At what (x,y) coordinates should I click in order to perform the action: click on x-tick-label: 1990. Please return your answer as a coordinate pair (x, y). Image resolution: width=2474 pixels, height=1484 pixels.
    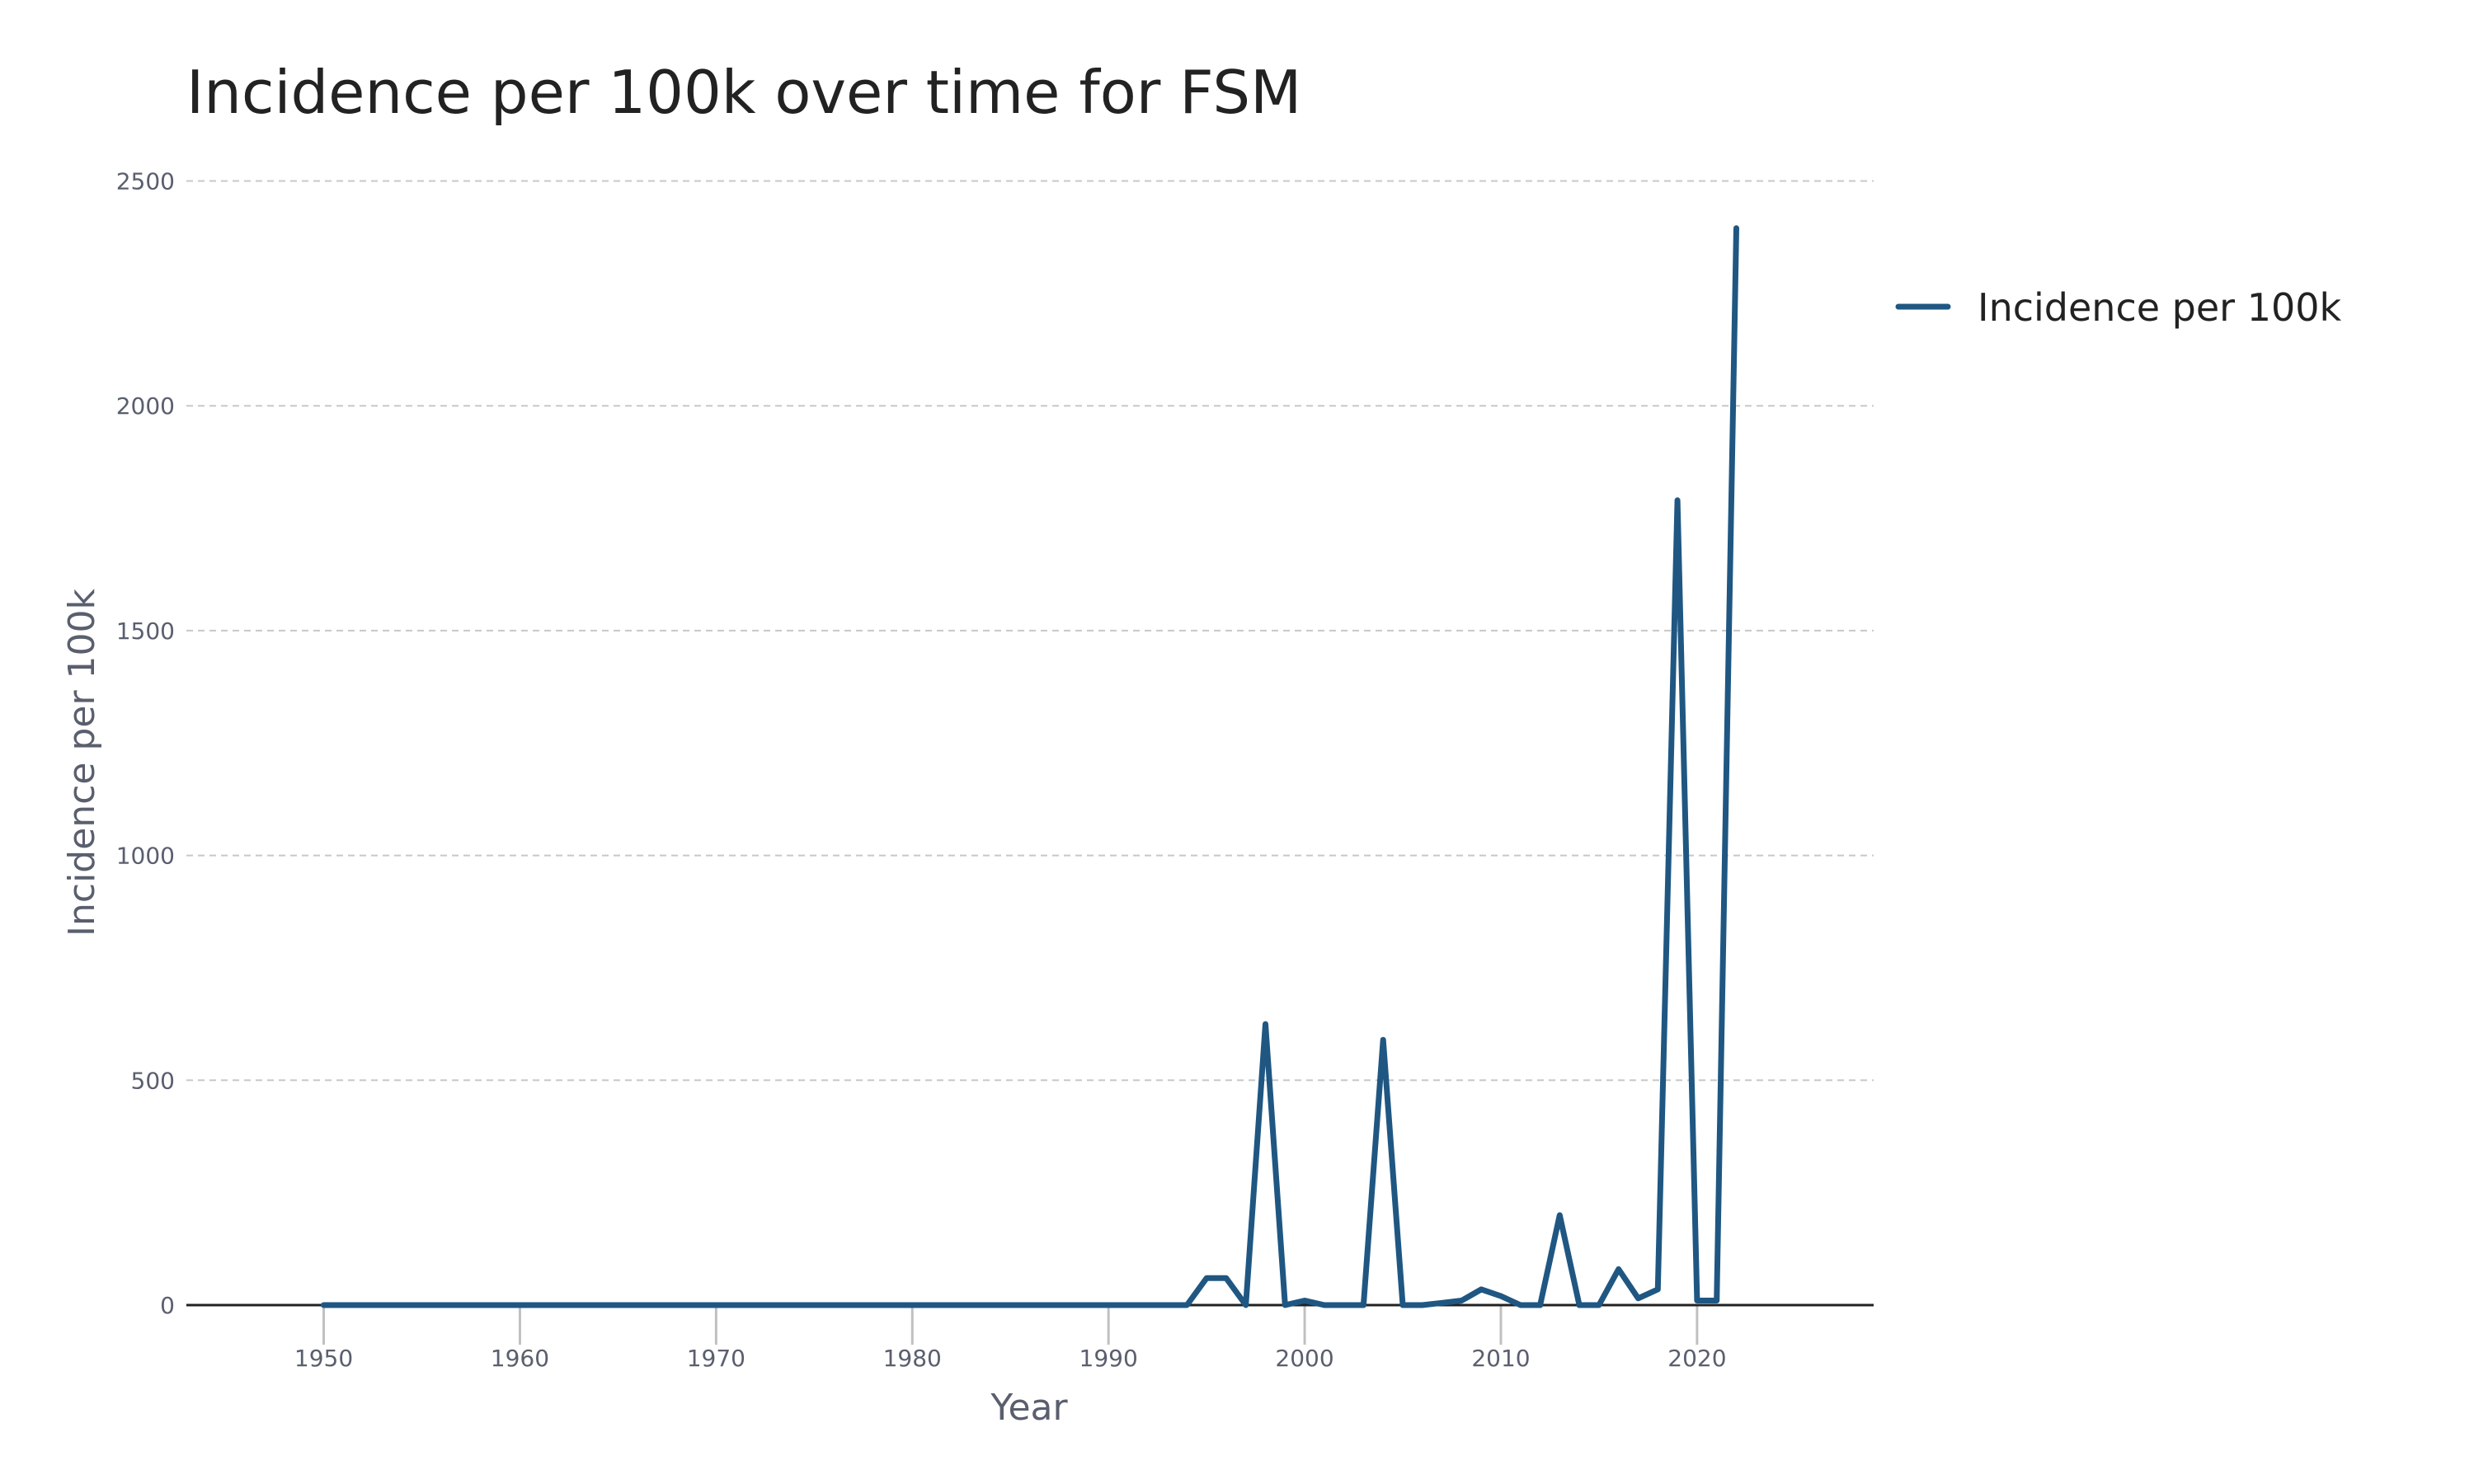
    Looking at the image, I should click on (1108, 1358).